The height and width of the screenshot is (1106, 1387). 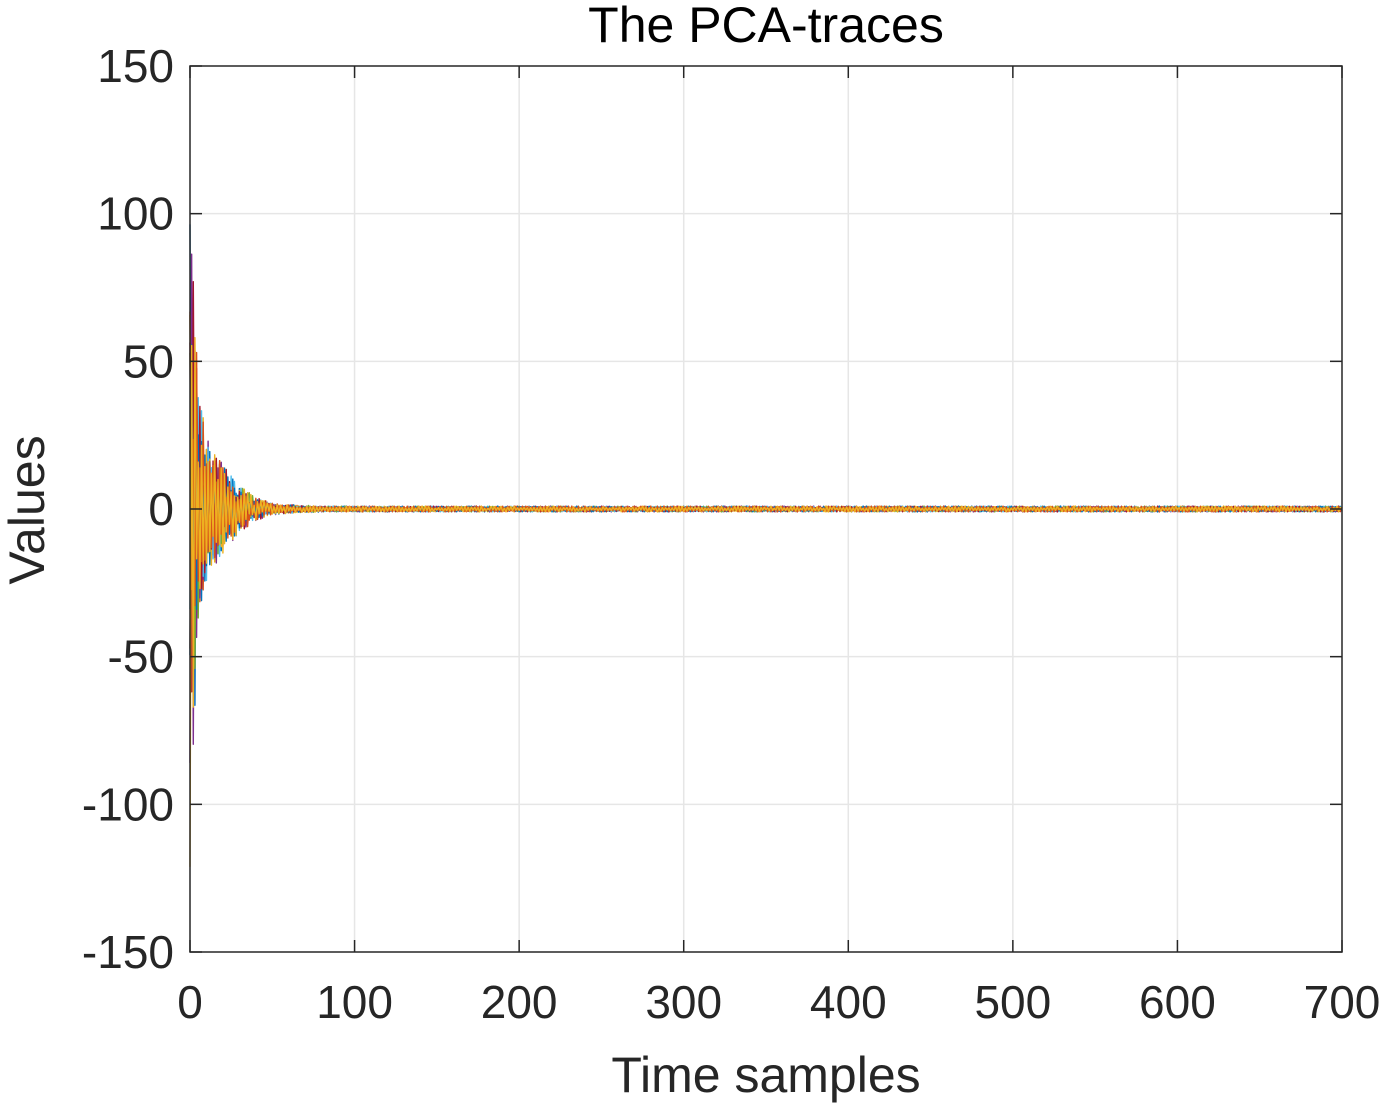 I want to click on y-tick-label: -100, so click(x=128, y=804).